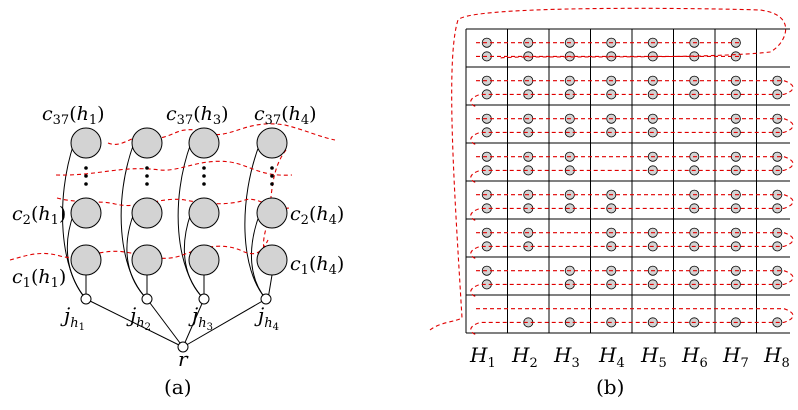  Describe the element at coordinates (73, 115) in the screenshot. I see `label-c37-h1: c37(h1)` at that location.